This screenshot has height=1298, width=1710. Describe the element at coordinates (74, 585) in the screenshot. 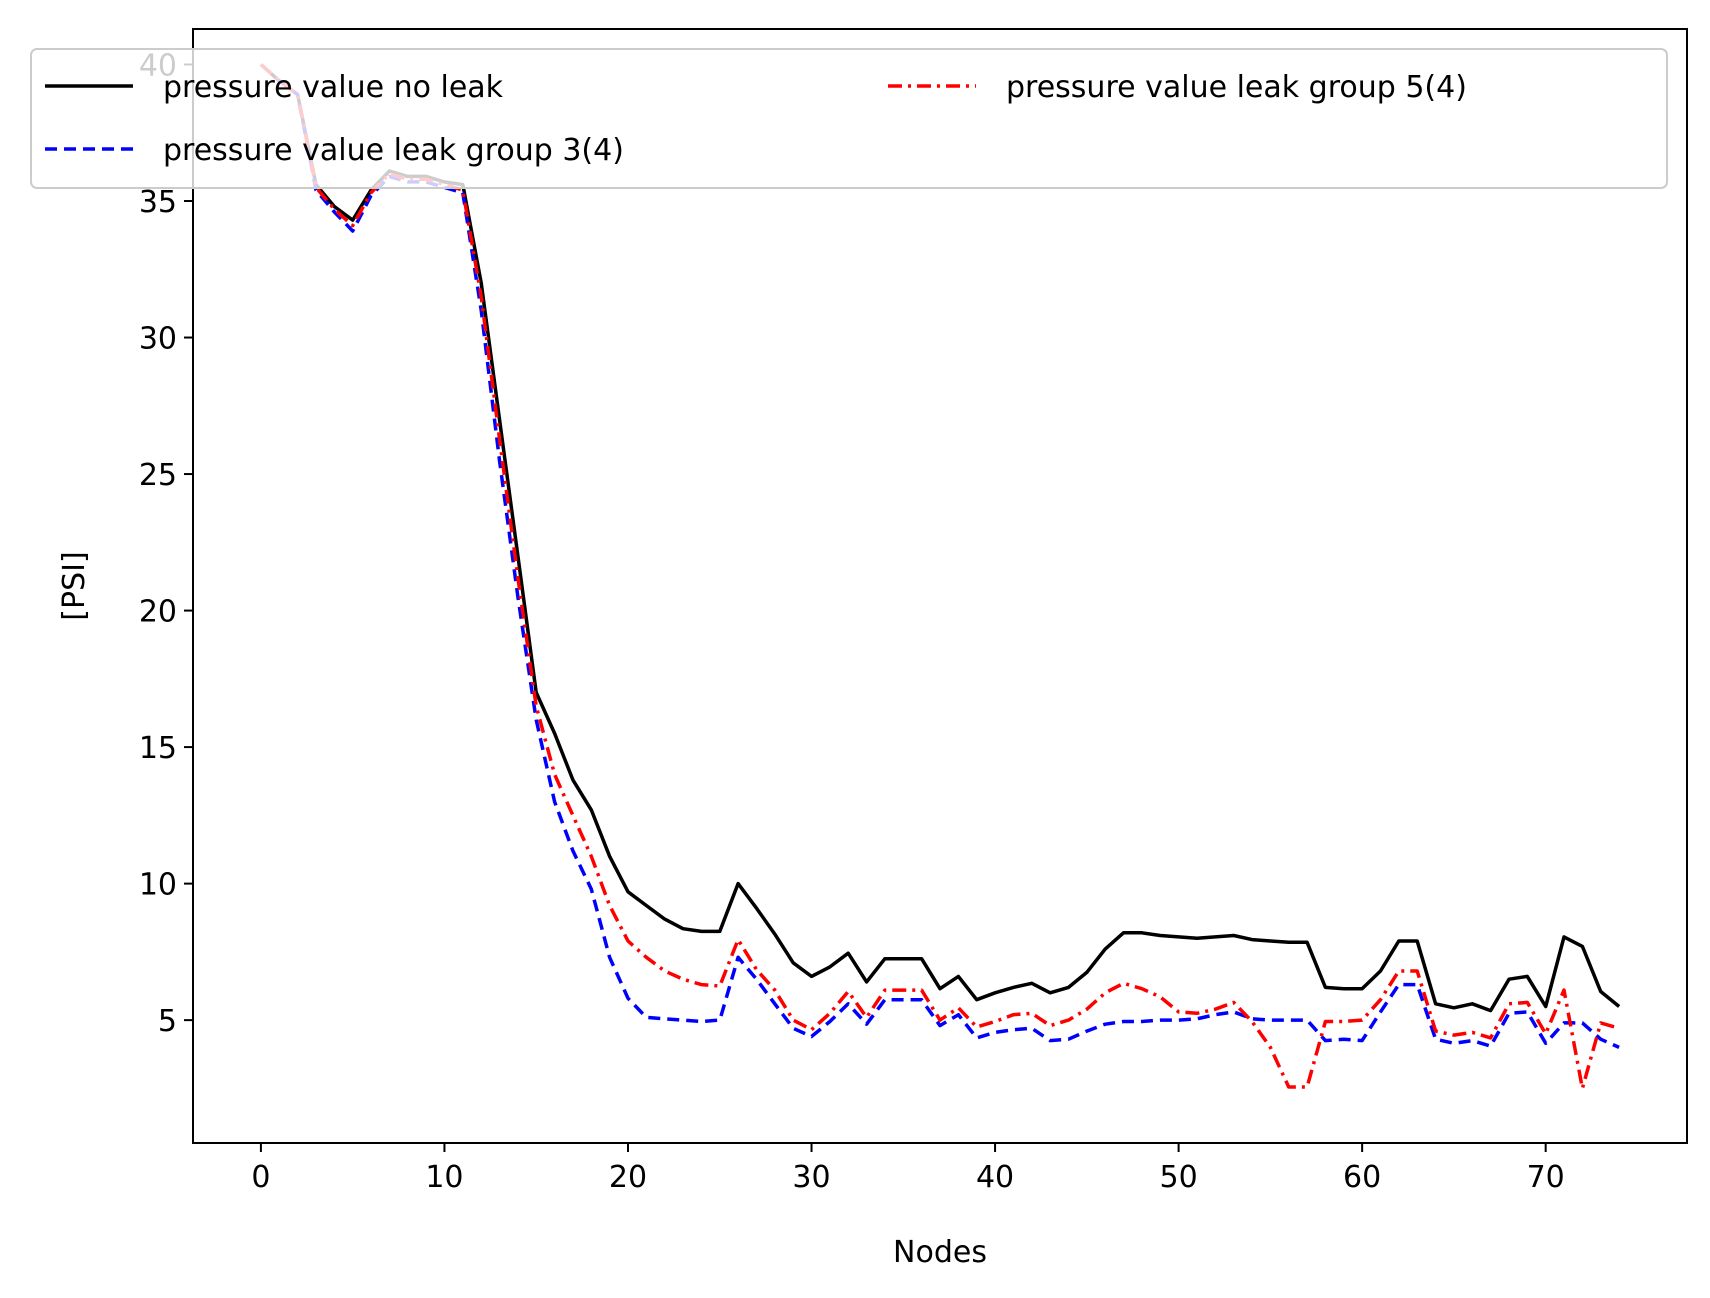

I see `y-axis-title: [PSI]` at that location.